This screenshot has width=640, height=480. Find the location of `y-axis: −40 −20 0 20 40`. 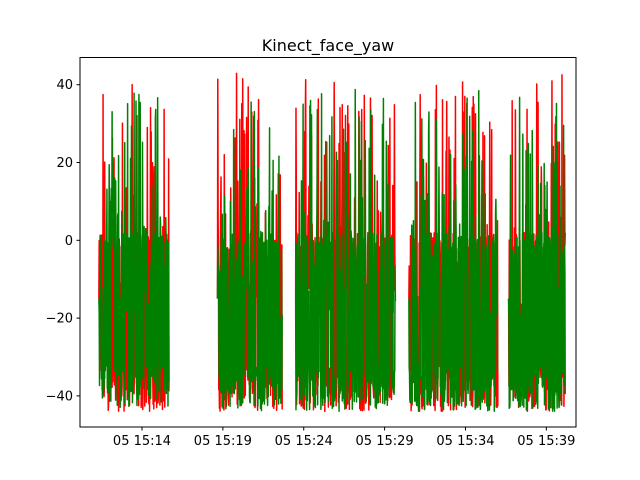

y-axis: −40 −20 0 20 40 is located at coordinates (63, 241).